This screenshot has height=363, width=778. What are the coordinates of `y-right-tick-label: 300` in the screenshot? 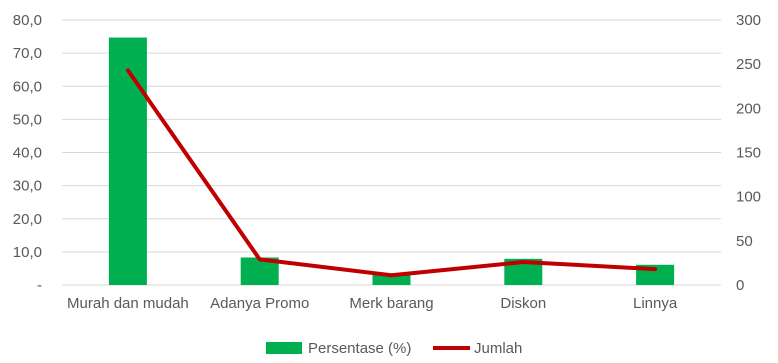 It's located at (748, 20).